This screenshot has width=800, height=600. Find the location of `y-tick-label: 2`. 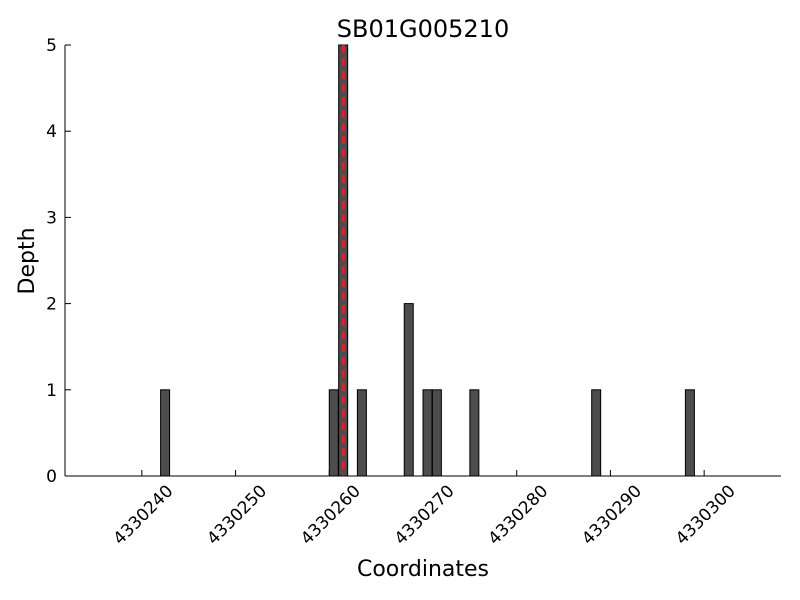

y-tick-label: 2 is located at coordinates (51, 305).